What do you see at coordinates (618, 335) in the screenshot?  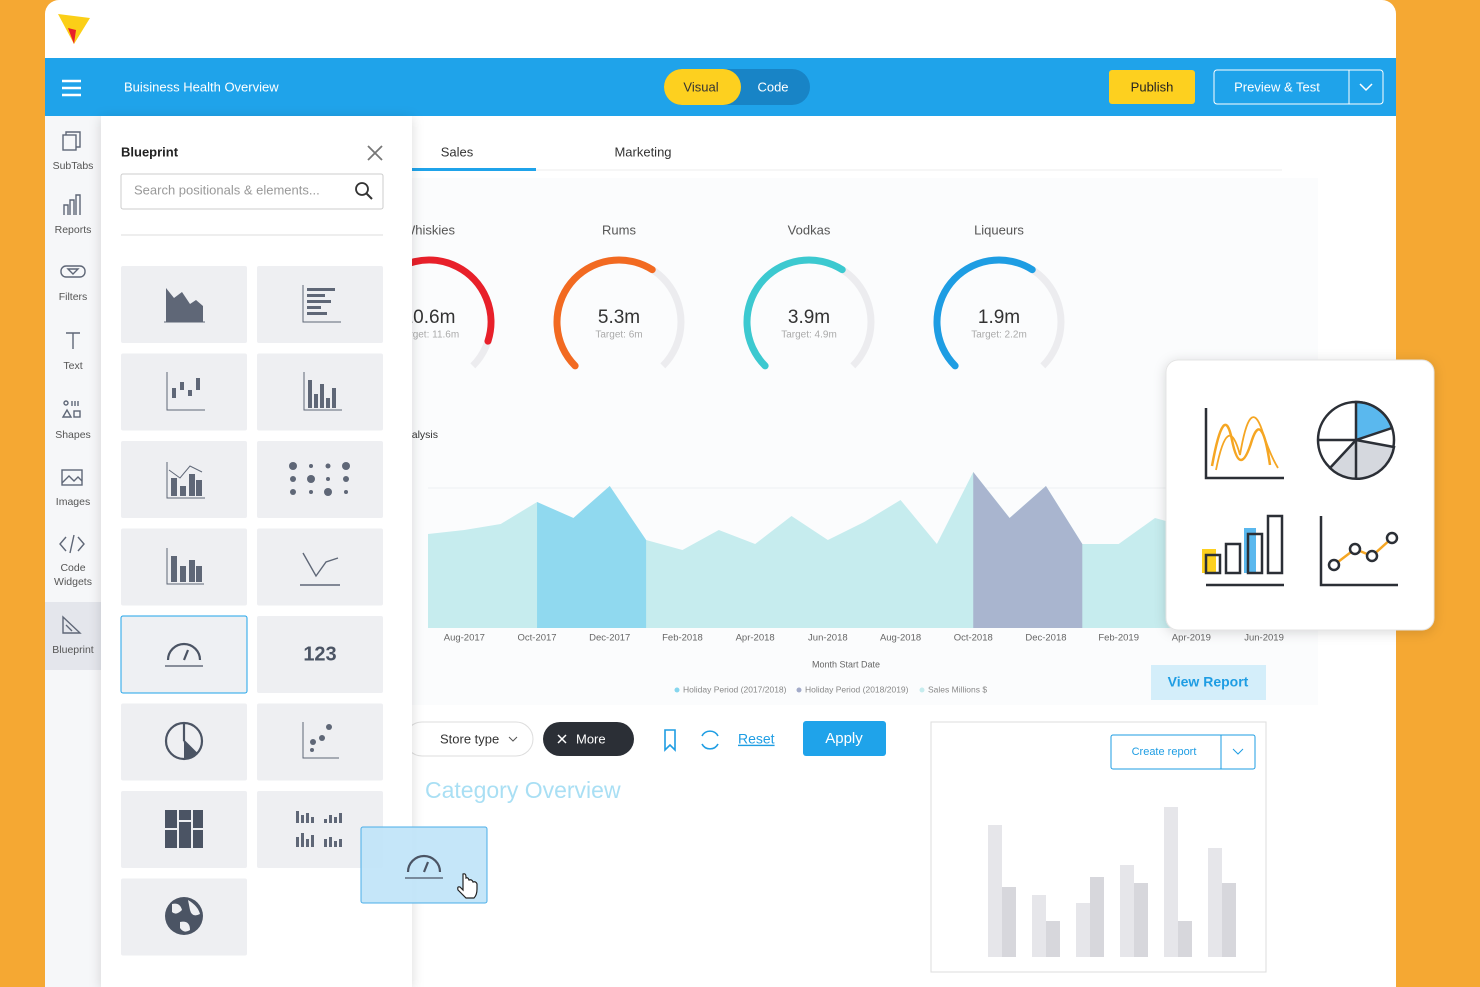 I see `gauge-target: Target: 6m` at bounding box center [618, 335].